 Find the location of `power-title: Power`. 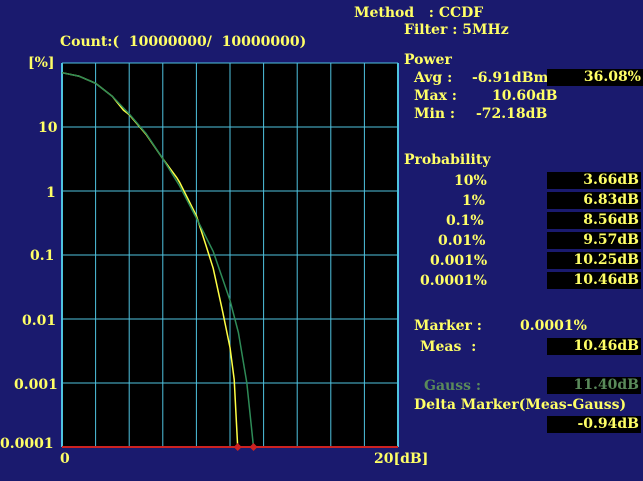

power-title: Power is located at coordinates (428, 60).